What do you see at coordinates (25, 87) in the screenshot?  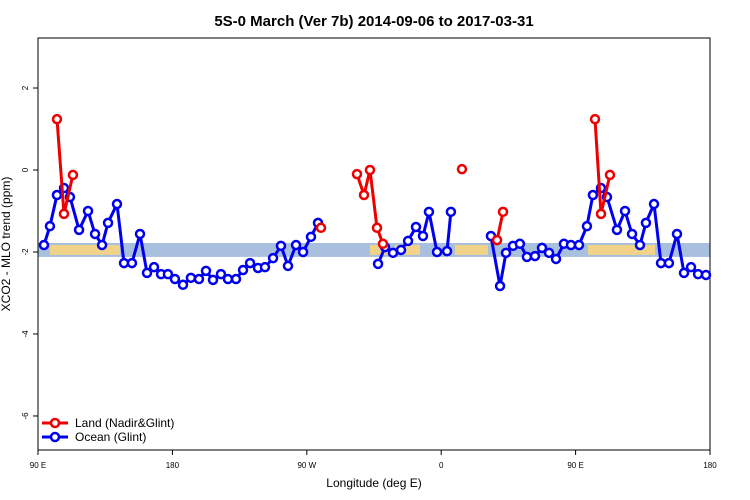 I see `y-tick-label: 2` at bounding box center [25, 87].